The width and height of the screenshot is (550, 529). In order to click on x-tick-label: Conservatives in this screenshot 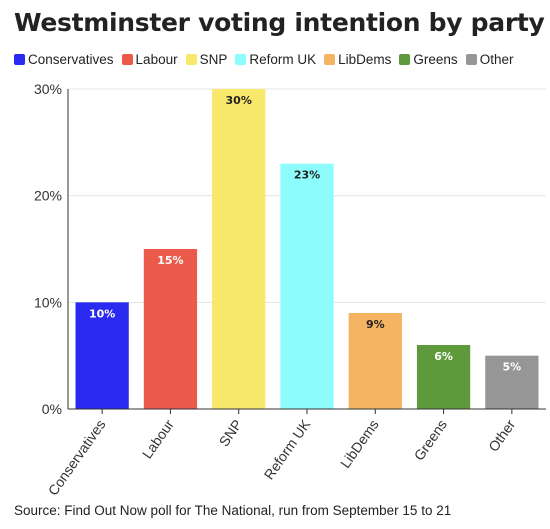, I will do `click(77, 458)`.